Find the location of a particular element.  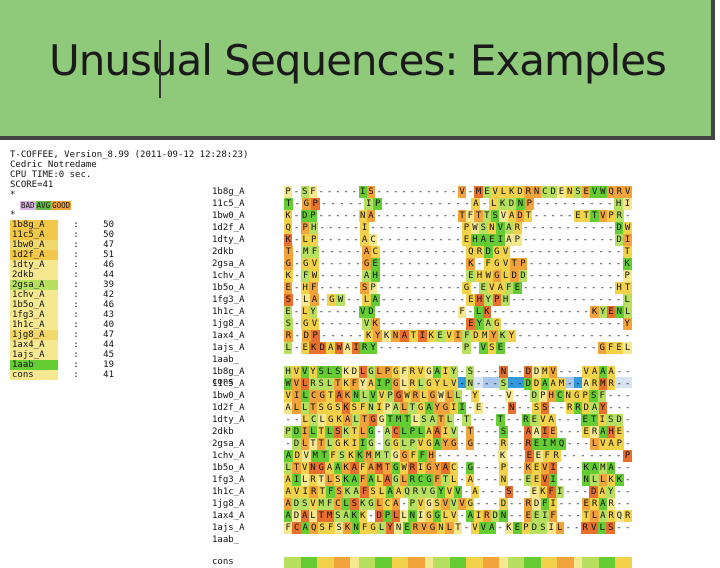

sequence-residues is located at coordinates (458, 540).